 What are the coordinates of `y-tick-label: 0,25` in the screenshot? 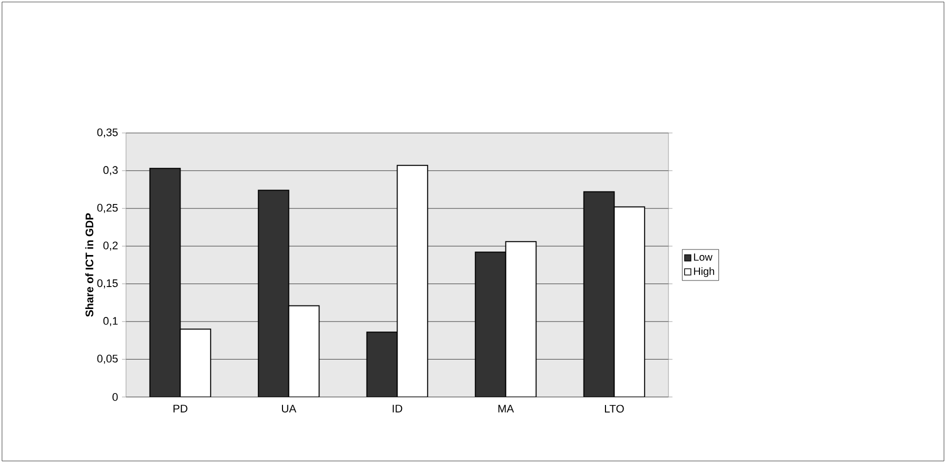 It's located at (107, 208).